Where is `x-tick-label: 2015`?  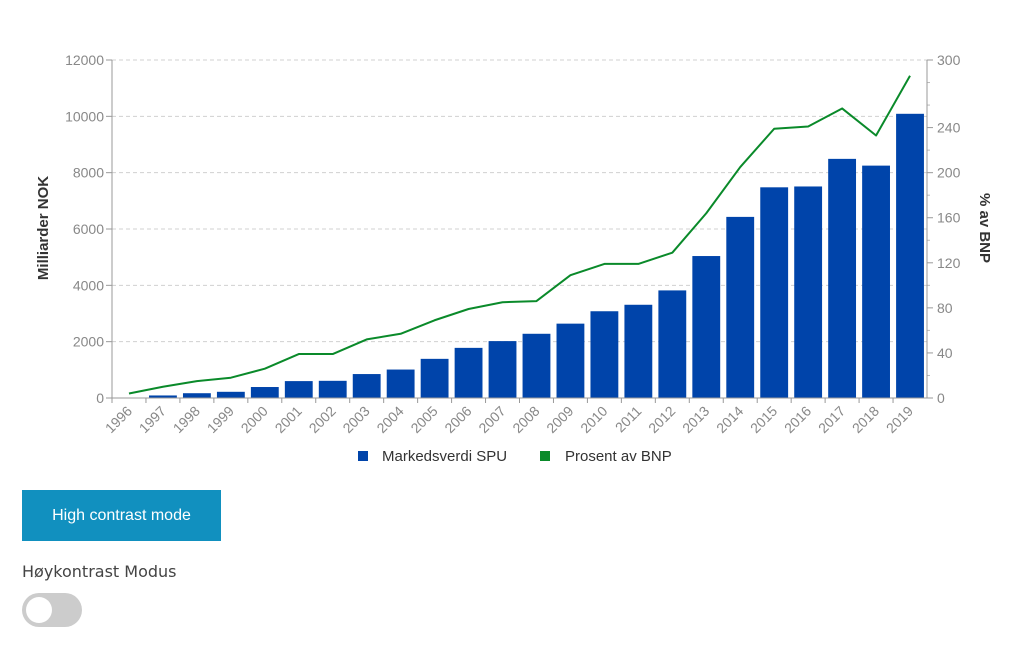 x-tick-label: 2015 is located at coordinates (763, 419).